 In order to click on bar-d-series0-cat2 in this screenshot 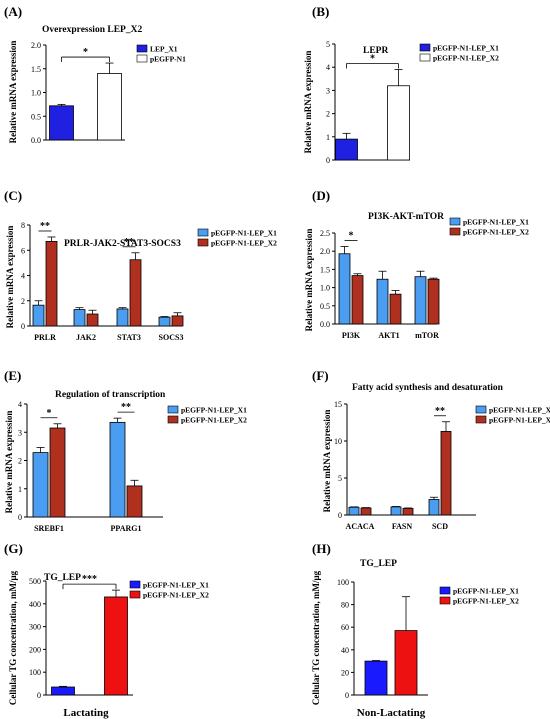, I will do `click(420, 300)`.